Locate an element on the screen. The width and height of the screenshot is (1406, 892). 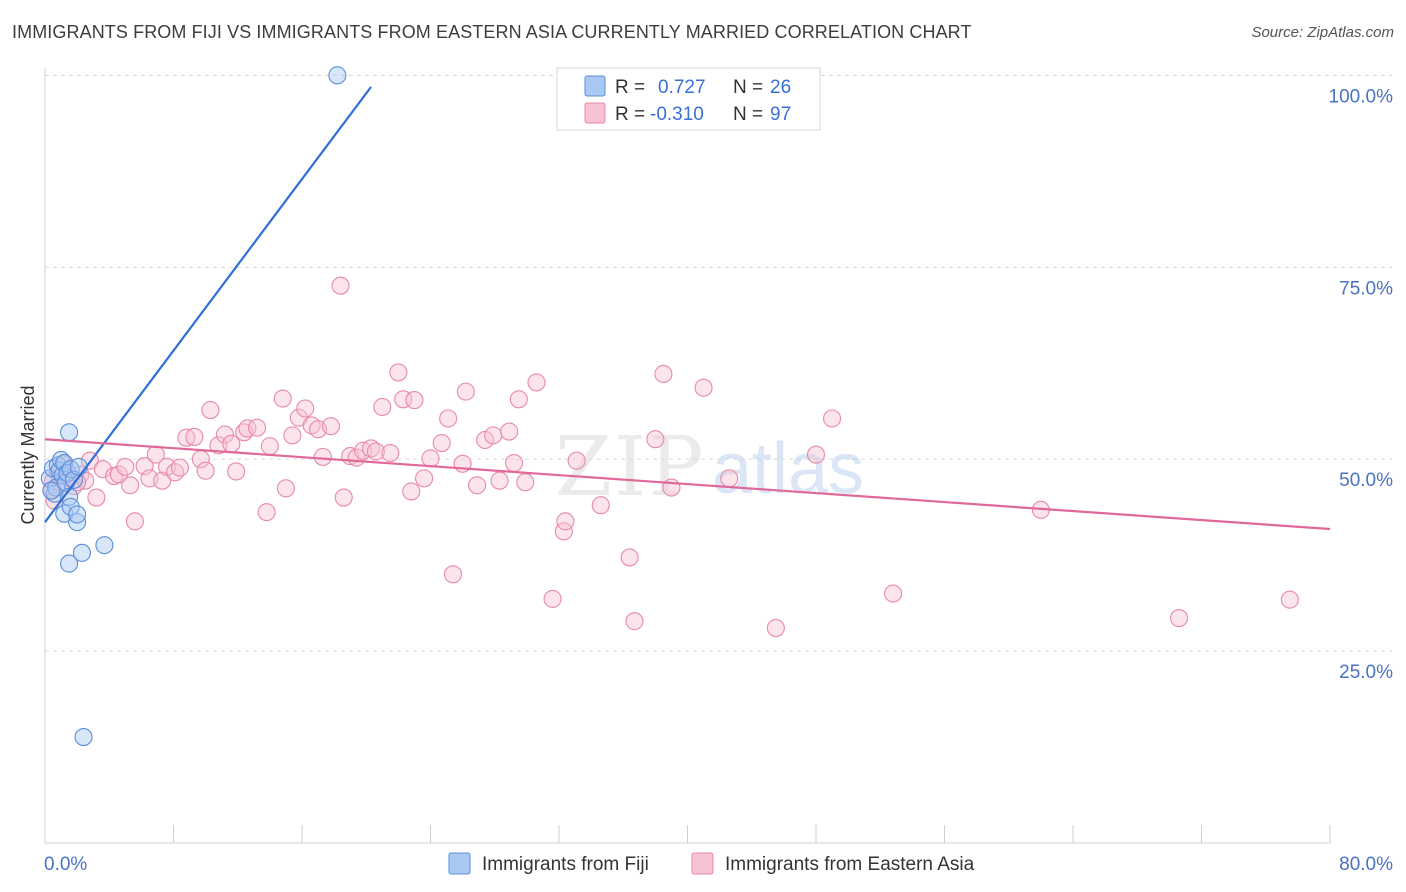
legend-r-value-fiji: 0.727 is located at coordinates (682, 87).